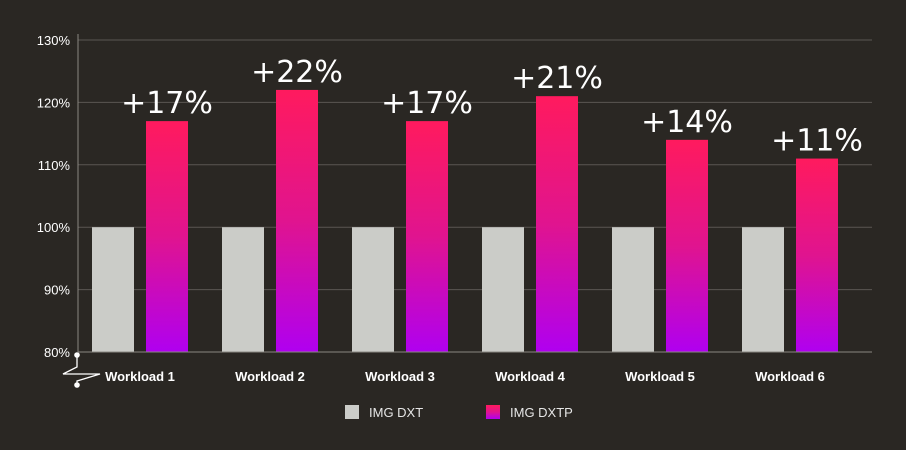 The width and height of the screenshot is (906, 450). I want to click on x-category-label: Workload 6, so click(790, 376).